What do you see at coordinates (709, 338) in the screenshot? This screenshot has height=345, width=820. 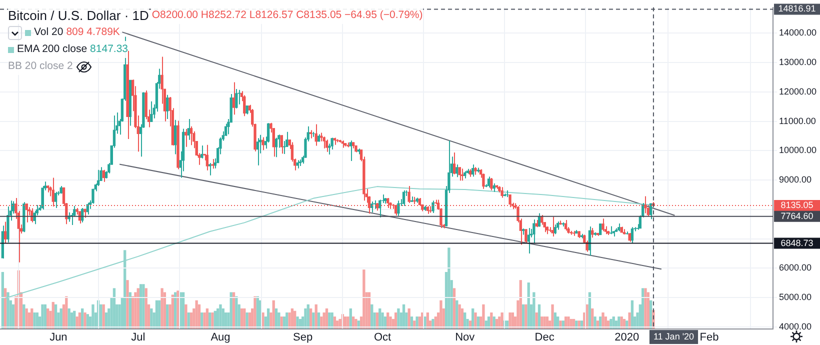 I see `x-tick-label: Feb` at bounding box center [709, 338].